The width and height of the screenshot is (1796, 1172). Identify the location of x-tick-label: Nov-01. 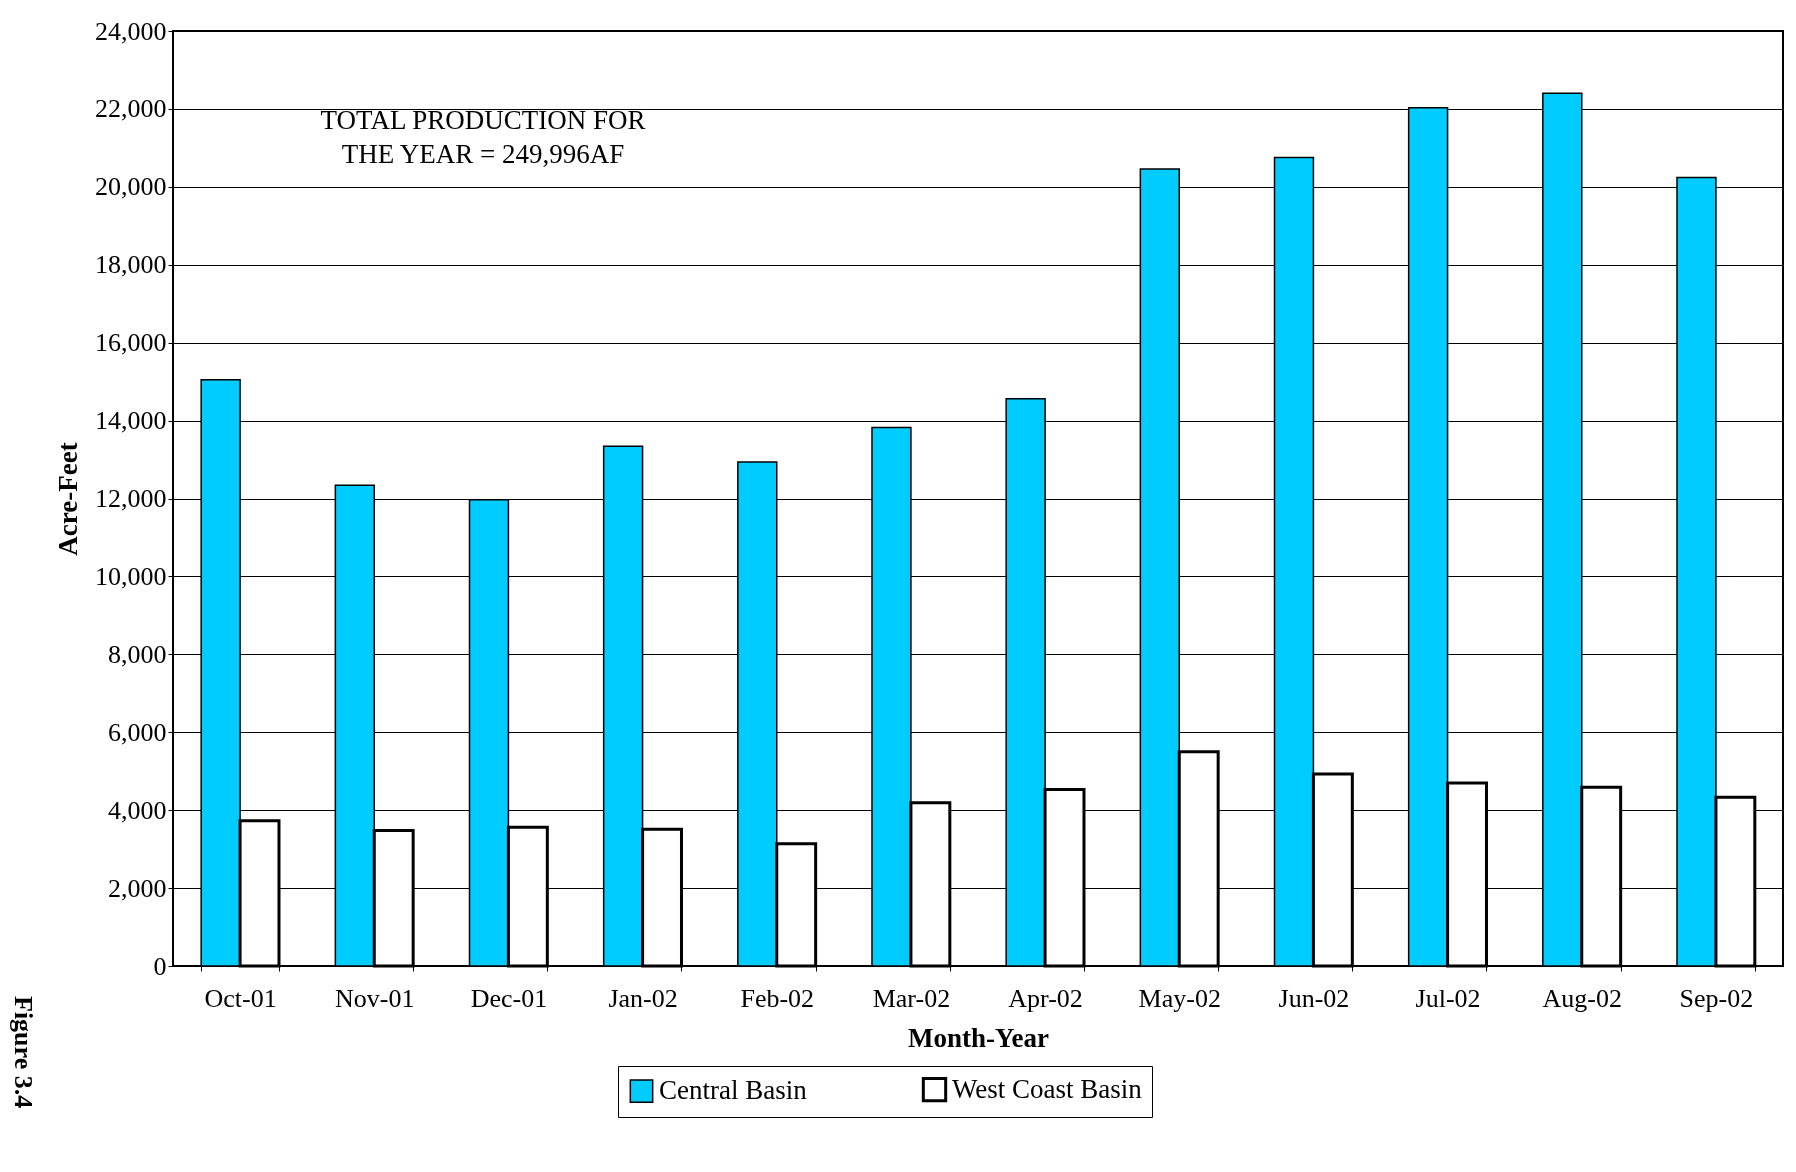
(375, 998).